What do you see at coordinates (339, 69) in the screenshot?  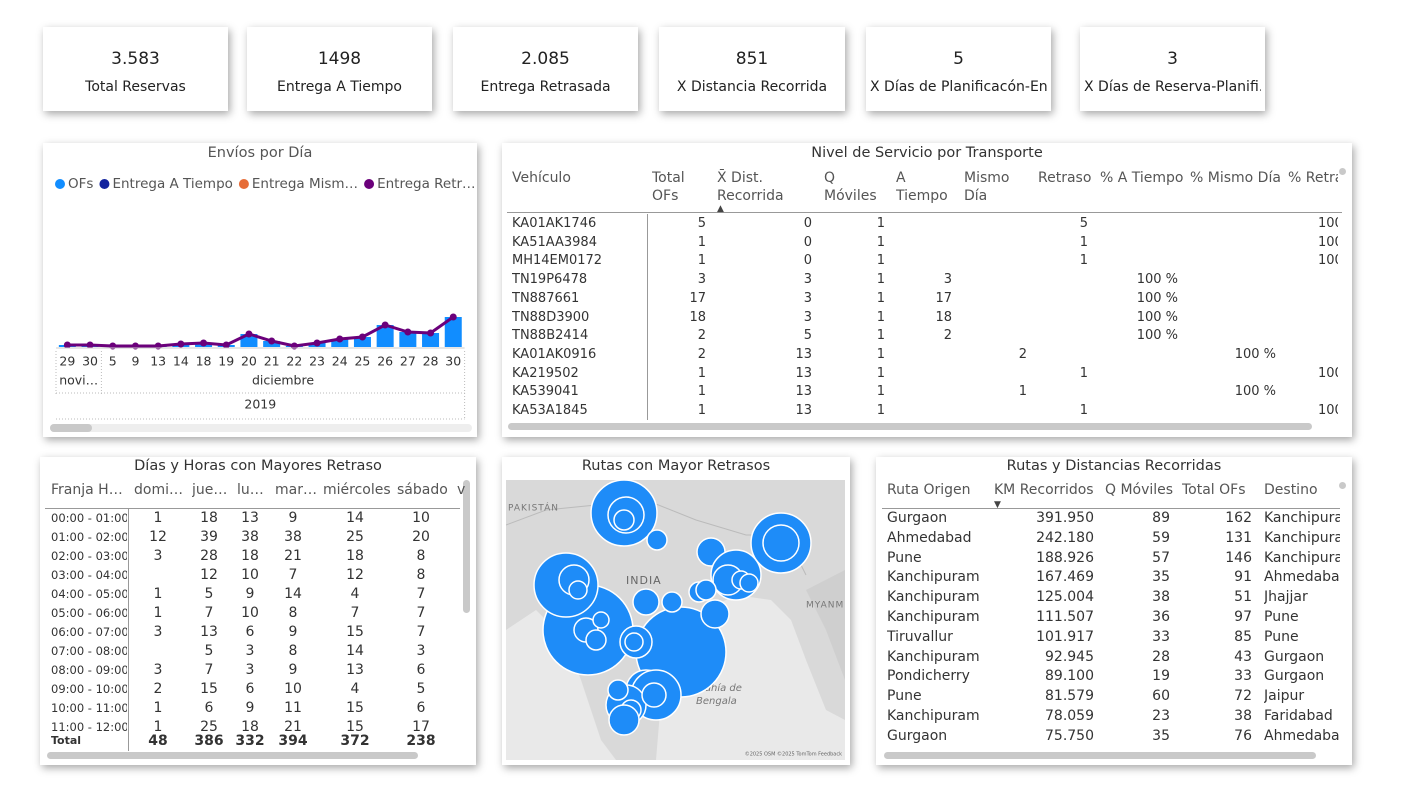 I see `kpi-card: 1498 Entrega A Tiempo` at bounding box center [339, 69].